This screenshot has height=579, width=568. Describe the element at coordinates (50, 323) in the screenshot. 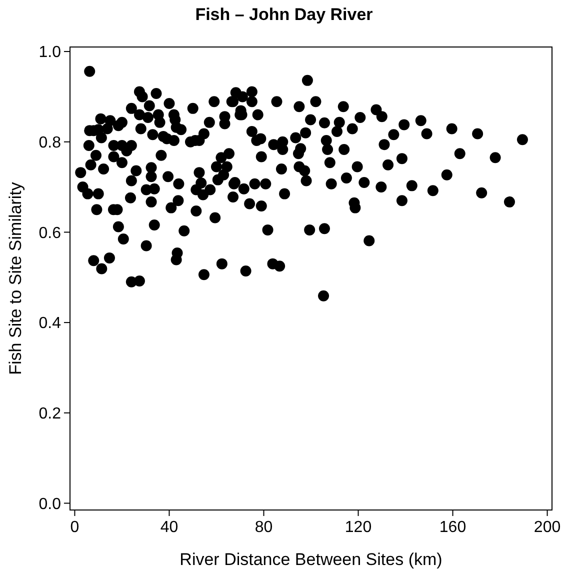

I see `y-tick-label: 0.4` at that location.